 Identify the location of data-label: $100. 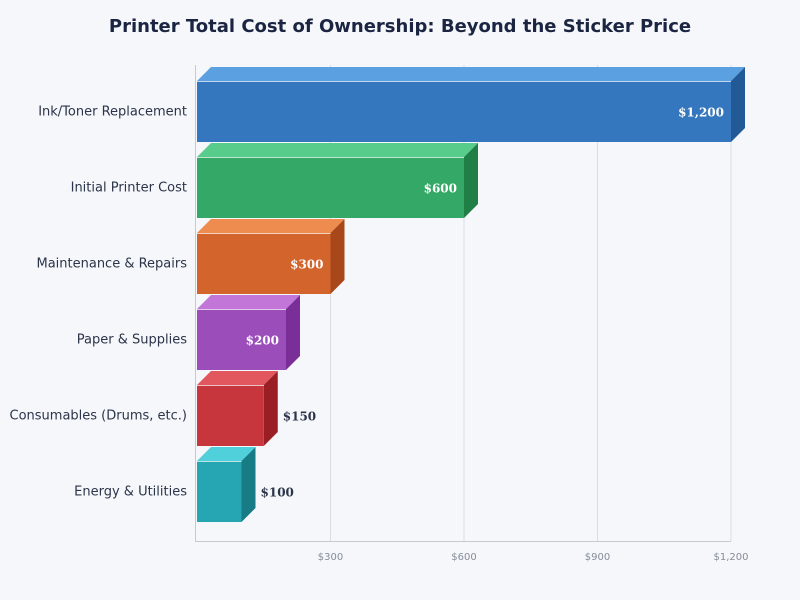
(277, 493).